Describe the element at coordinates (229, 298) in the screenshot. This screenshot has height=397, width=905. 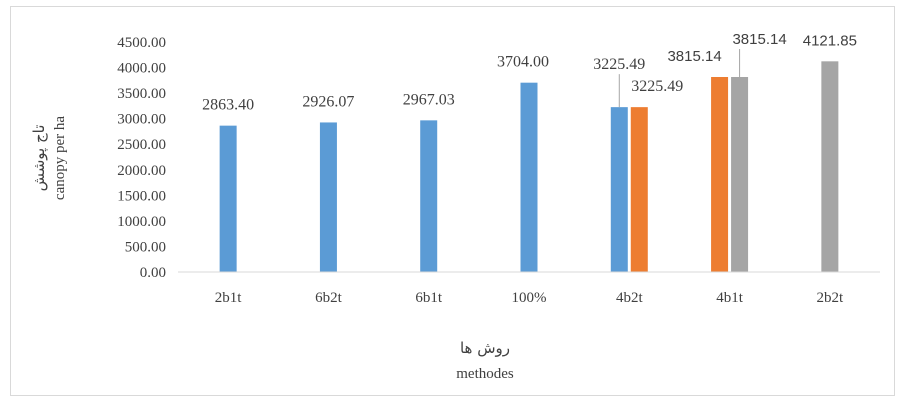
I see `x-tick-label: 2b1t` at that location.